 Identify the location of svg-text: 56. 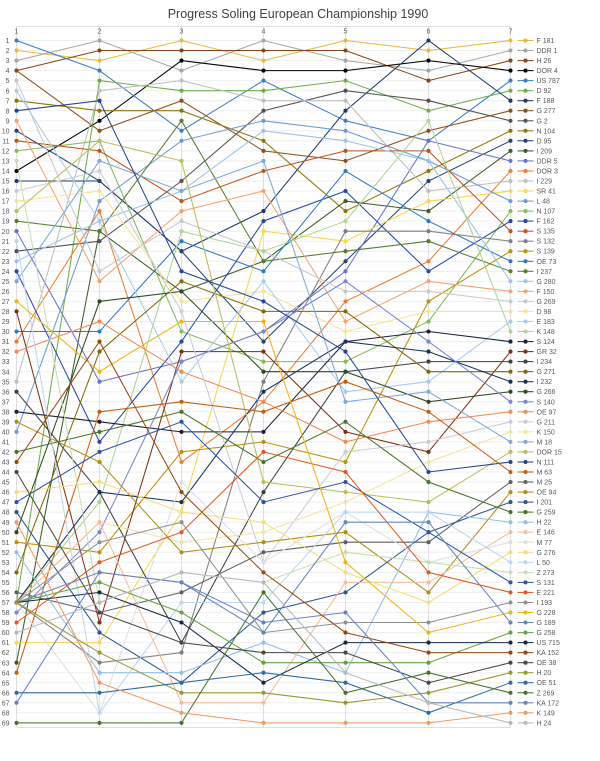
(6, 593).